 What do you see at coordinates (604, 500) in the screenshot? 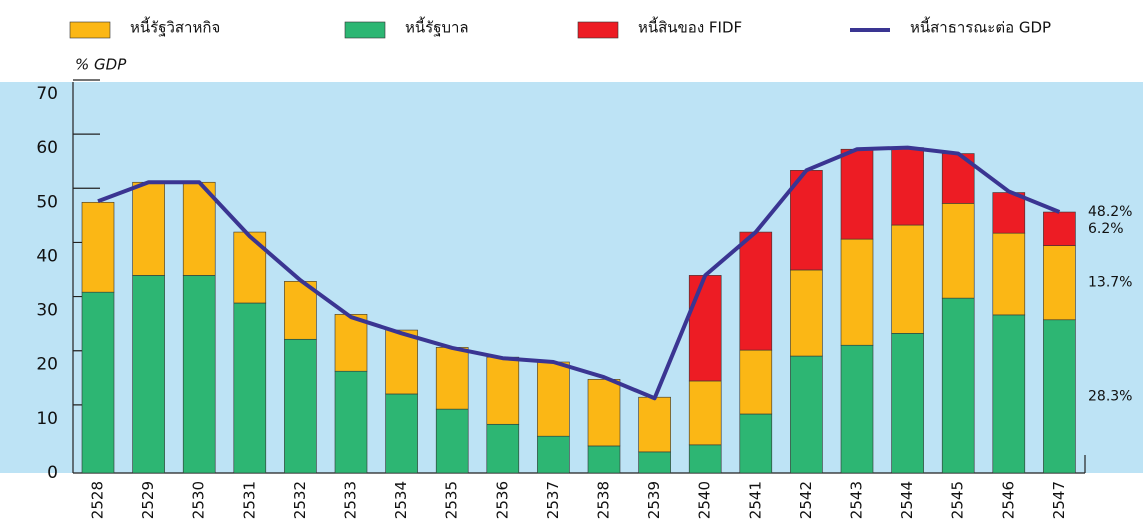
I see `x-tick-label: 2538` at bounding box center [604, 500].